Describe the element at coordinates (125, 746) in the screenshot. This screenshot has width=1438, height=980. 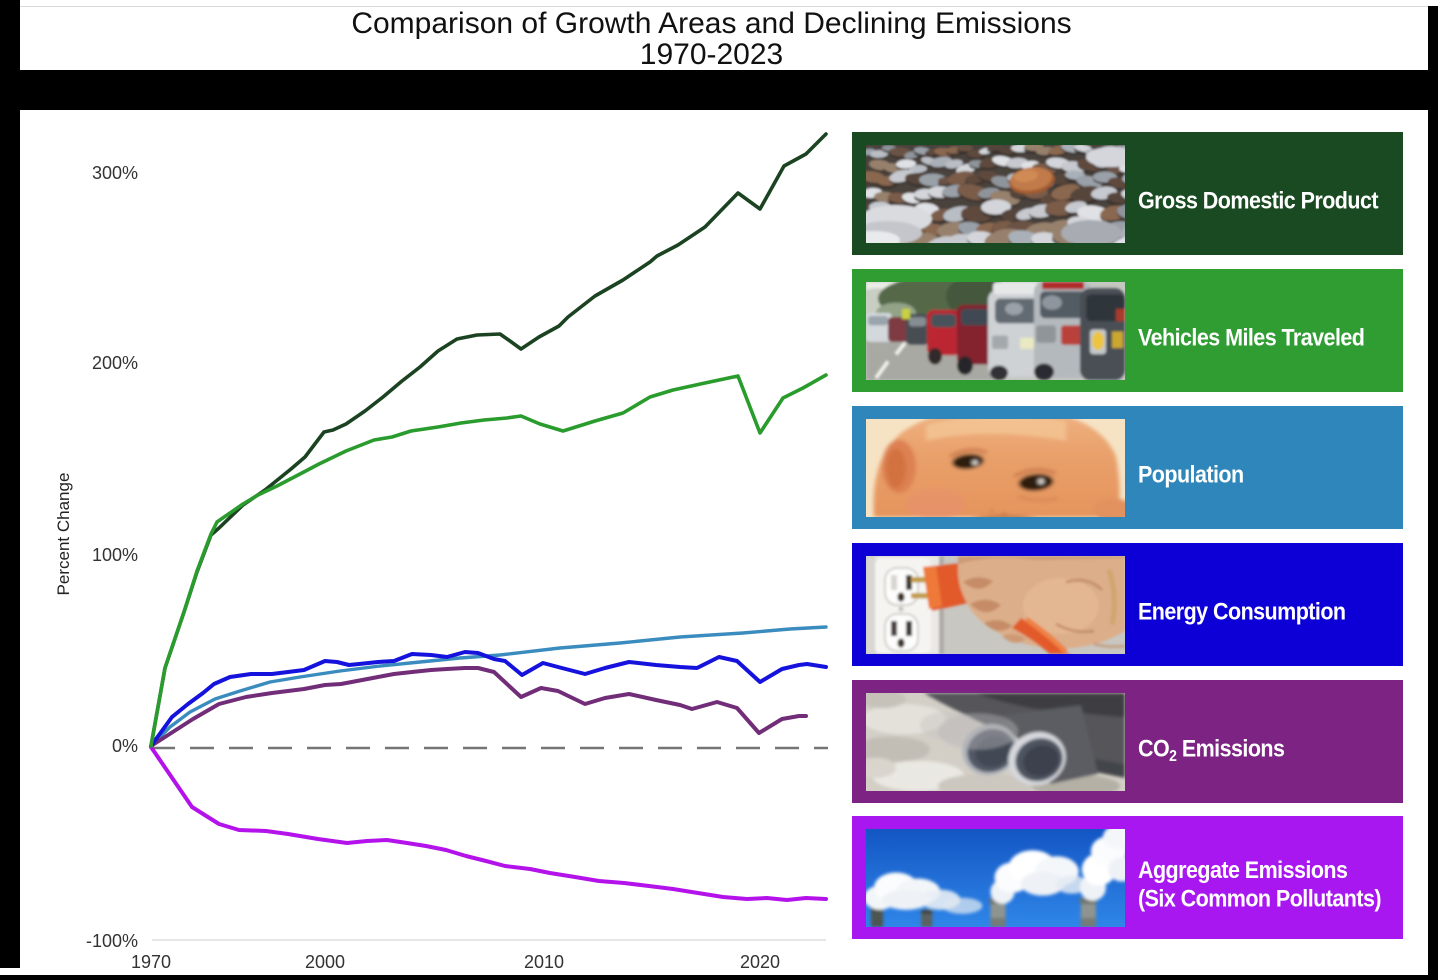
I see `svg-text: 0%` at that location.